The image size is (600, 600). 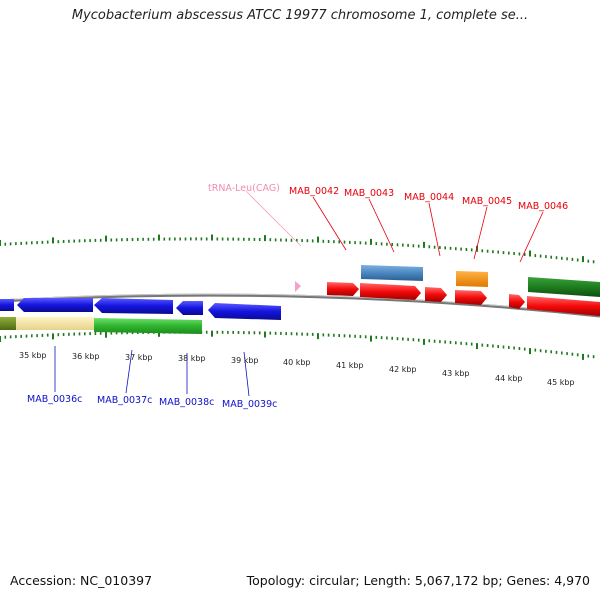 What do you see at coordinates (298, 286) in the screenshot?
I see `trna-marker` at bounding box center [298, 286].